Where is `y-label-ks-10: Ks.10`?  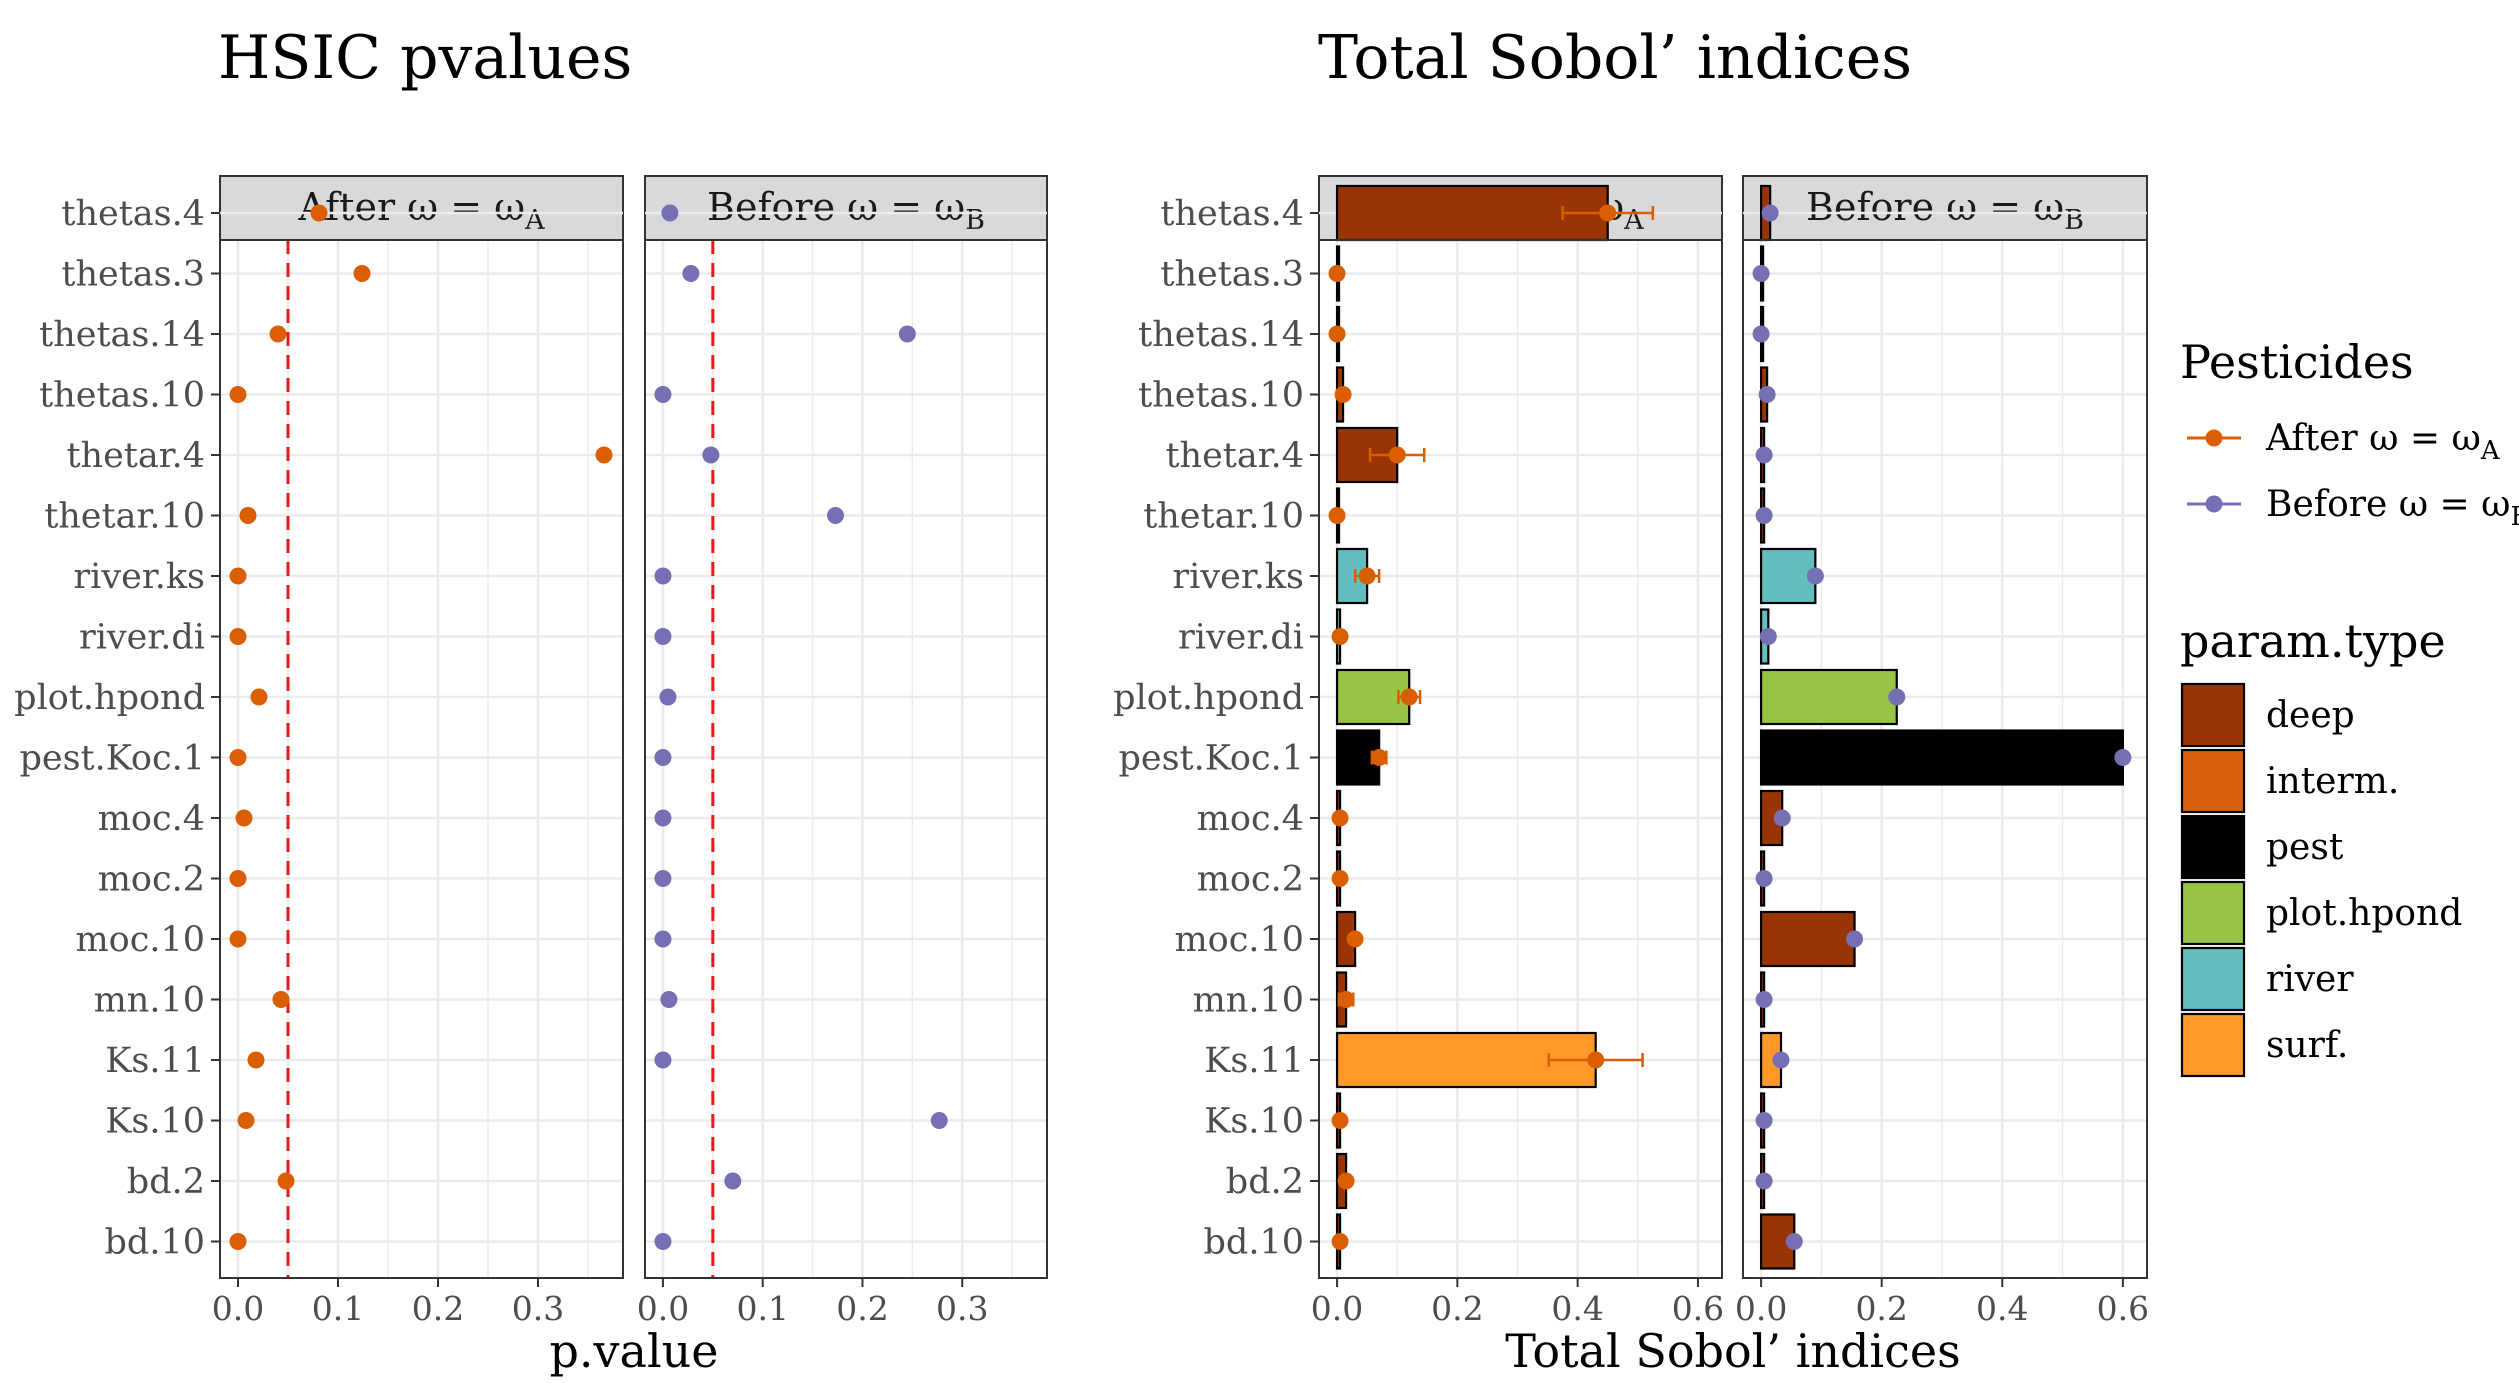 y-label-ks-10: Ks.10 is located at coordinates (155, 1122).